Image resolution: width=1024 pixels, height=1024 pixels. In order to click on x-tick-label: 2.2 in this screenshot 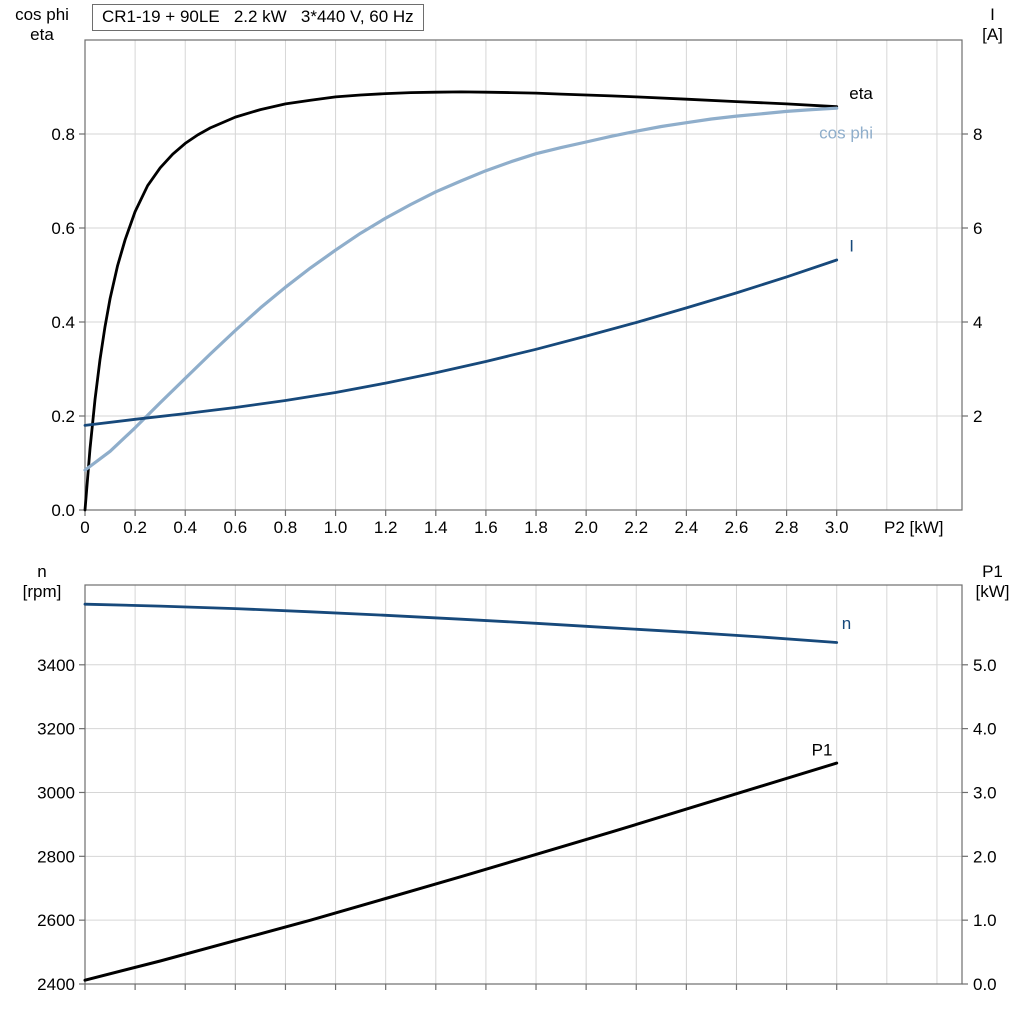, I will do `click(636, 527)`.